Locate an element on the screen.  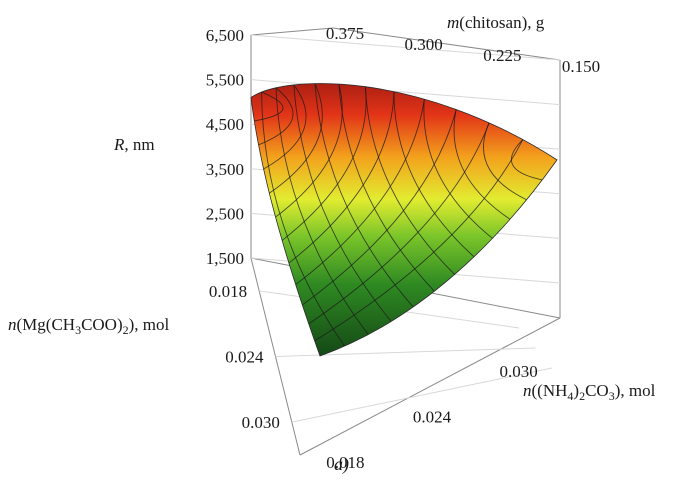
z-tick-label: 5,500 is located at coordinates (225, 80).